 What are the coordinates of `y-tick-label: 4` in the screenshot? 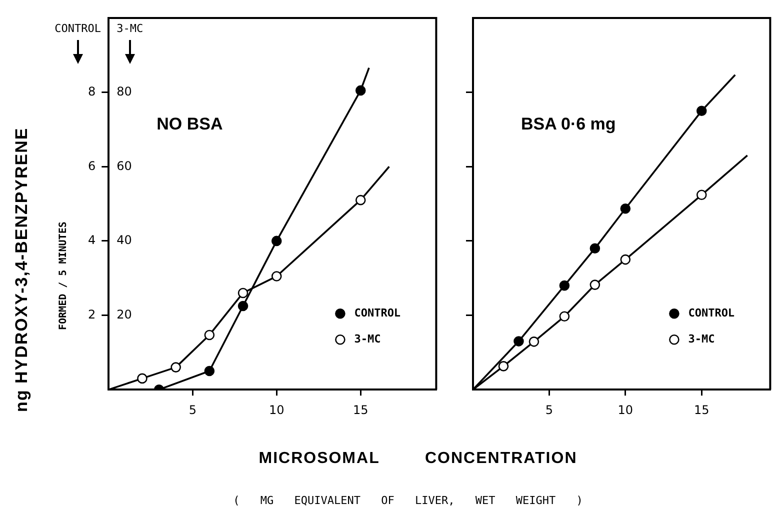 It's located at (92, 240).